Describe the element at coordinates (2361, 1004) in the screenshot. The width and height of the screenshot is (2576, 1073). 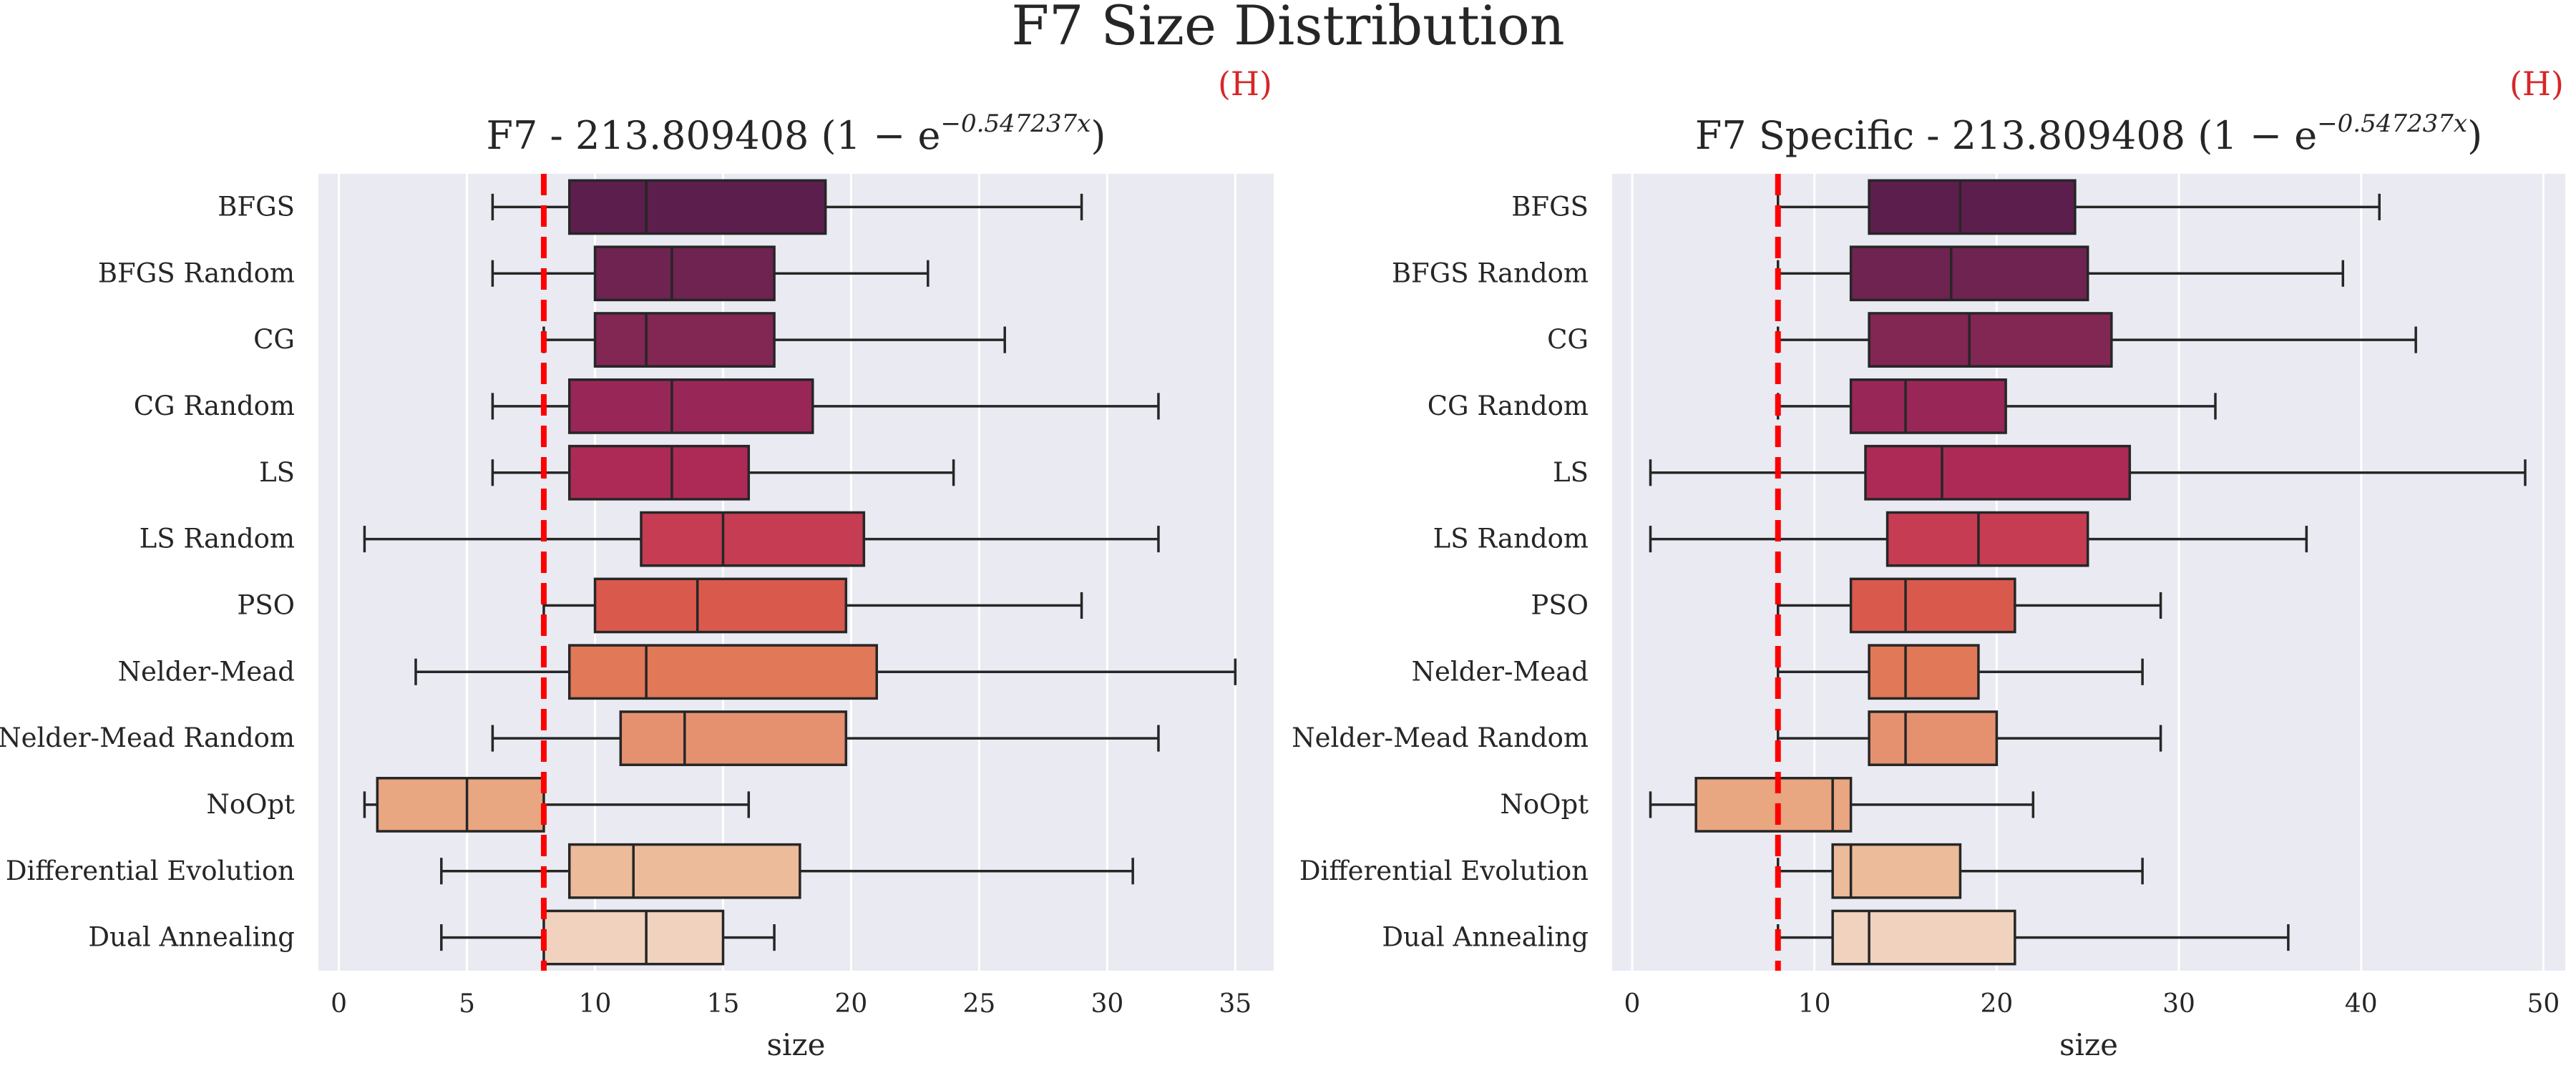
I see `x-tick-label-40: 40` at that location.